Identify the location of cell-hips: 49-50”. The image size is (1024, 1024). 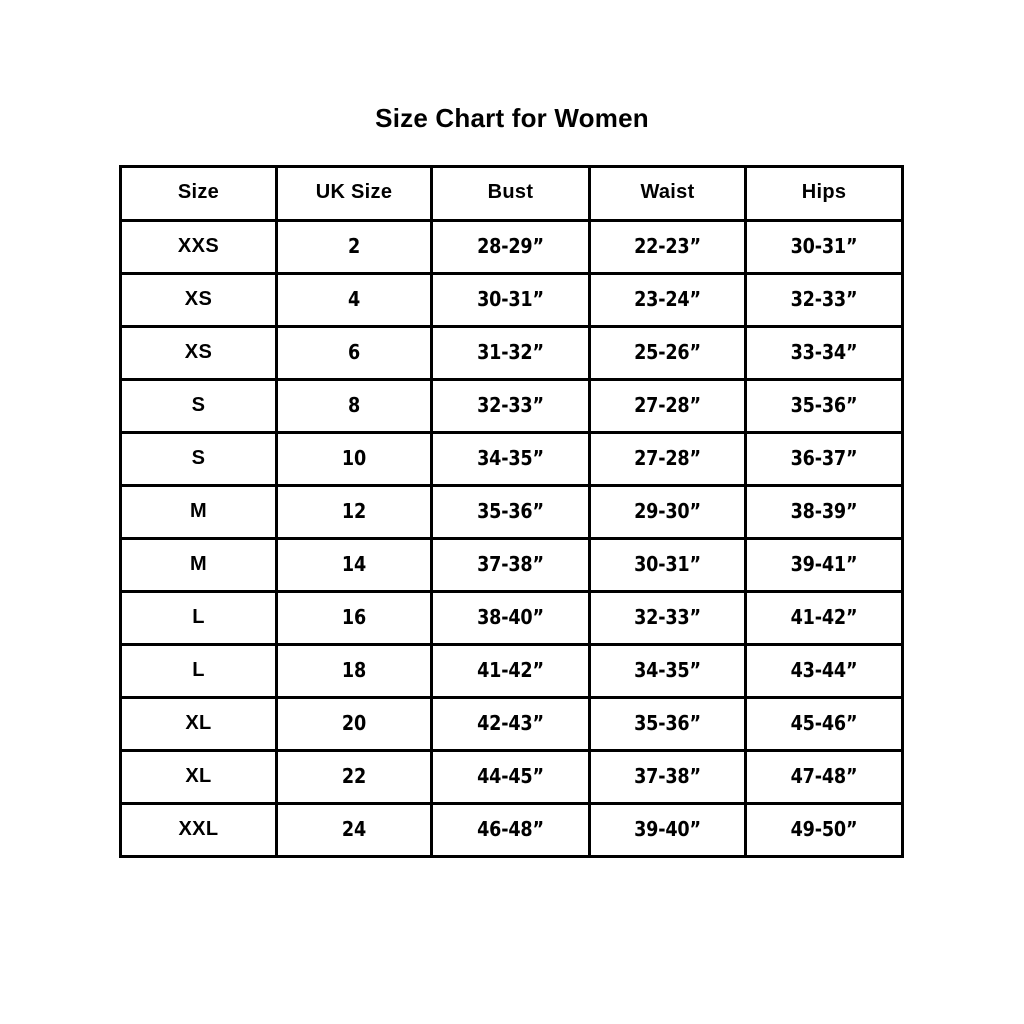
(824, 830).